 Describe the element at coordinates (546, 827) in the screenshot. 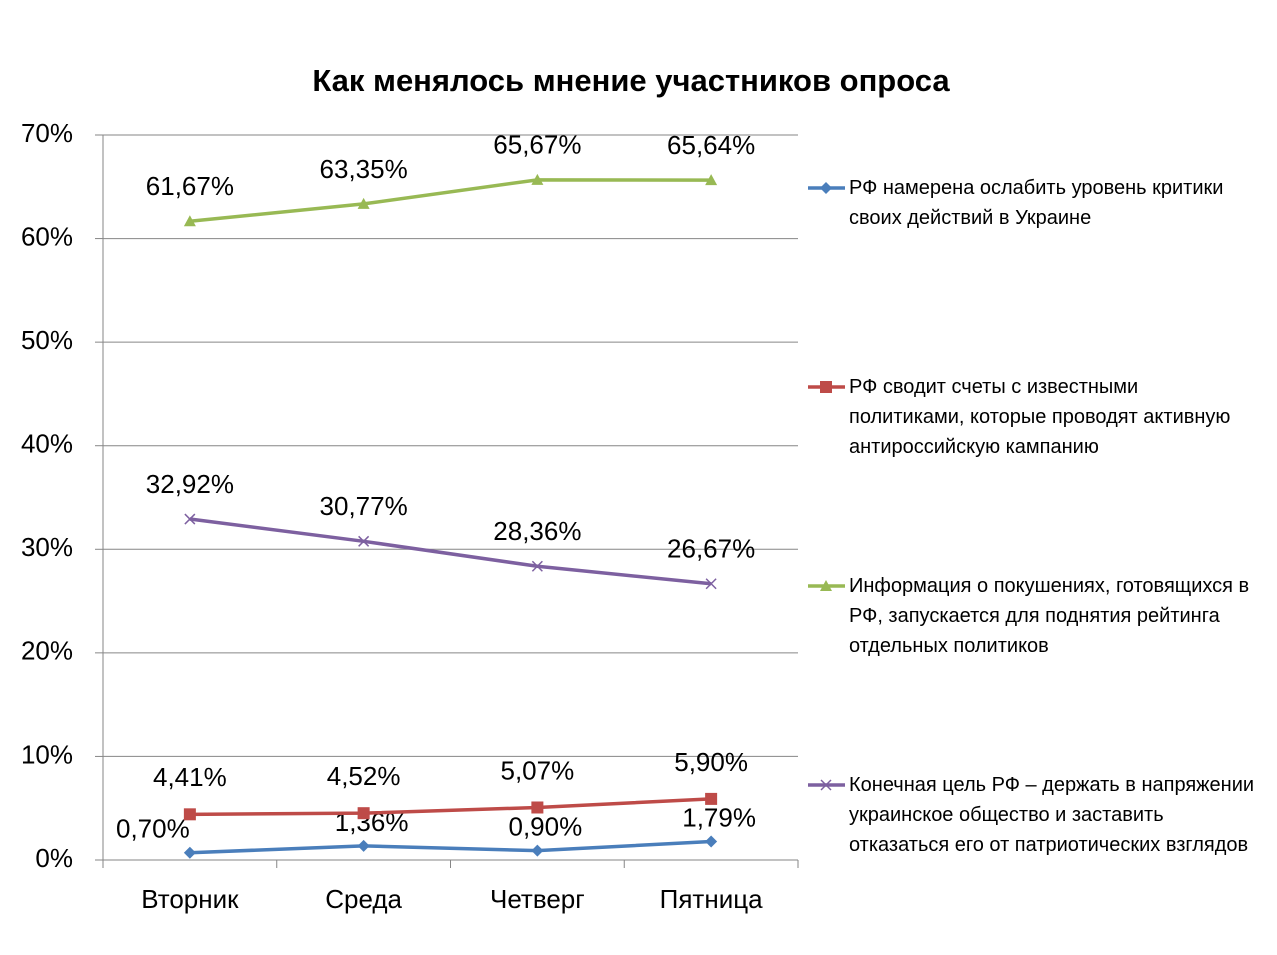

I see `data-label: 0,90%` at that location.